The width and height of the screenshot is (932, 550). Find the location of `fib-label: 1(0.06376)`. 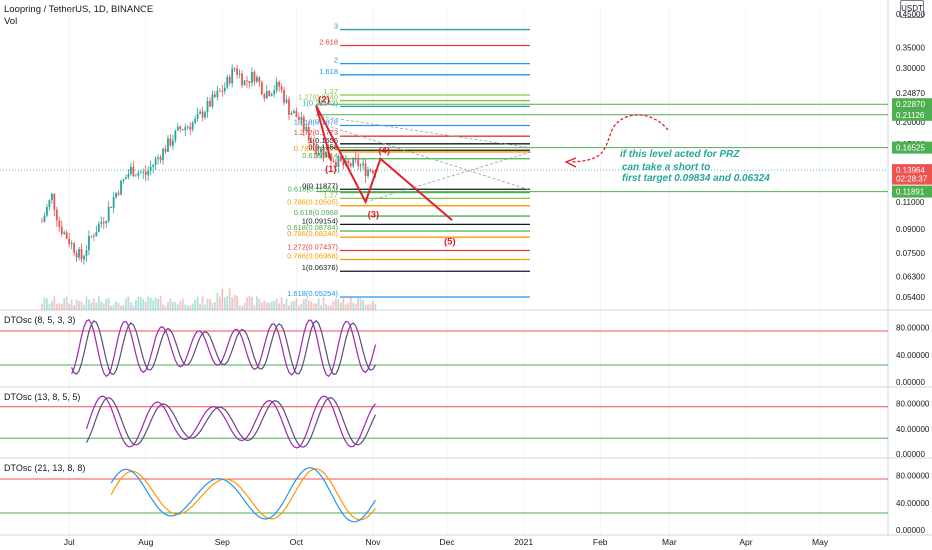

fib-label: 1(0.06376) is located at coordinates (320, 267).